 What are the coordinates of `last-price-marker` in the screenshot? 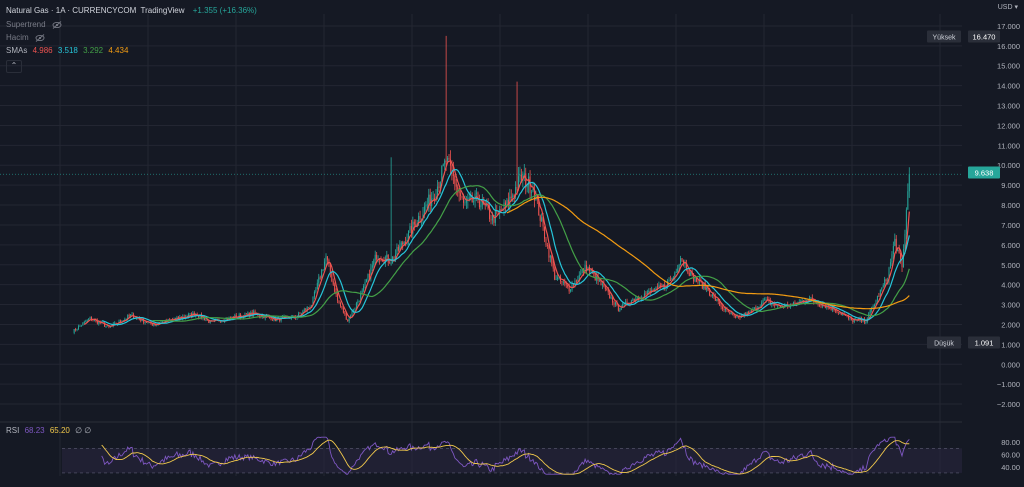 It's located at (984, 172).